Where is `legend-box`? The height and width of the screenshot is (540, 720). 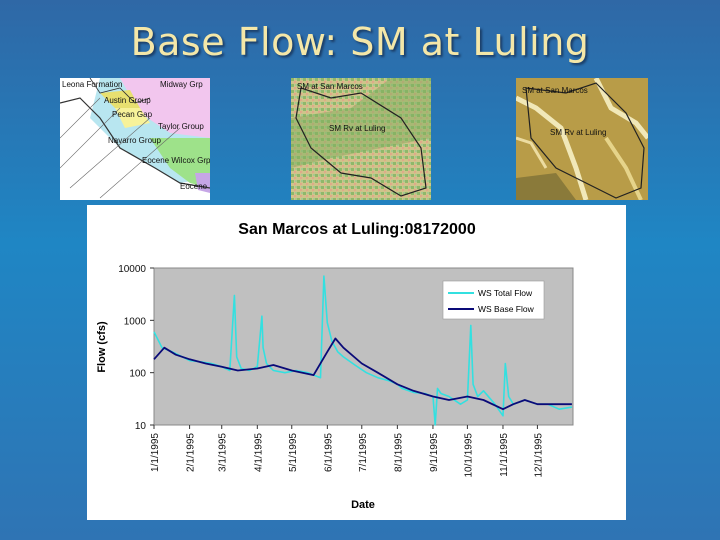
legend-box is located at coordinates (493, 300).